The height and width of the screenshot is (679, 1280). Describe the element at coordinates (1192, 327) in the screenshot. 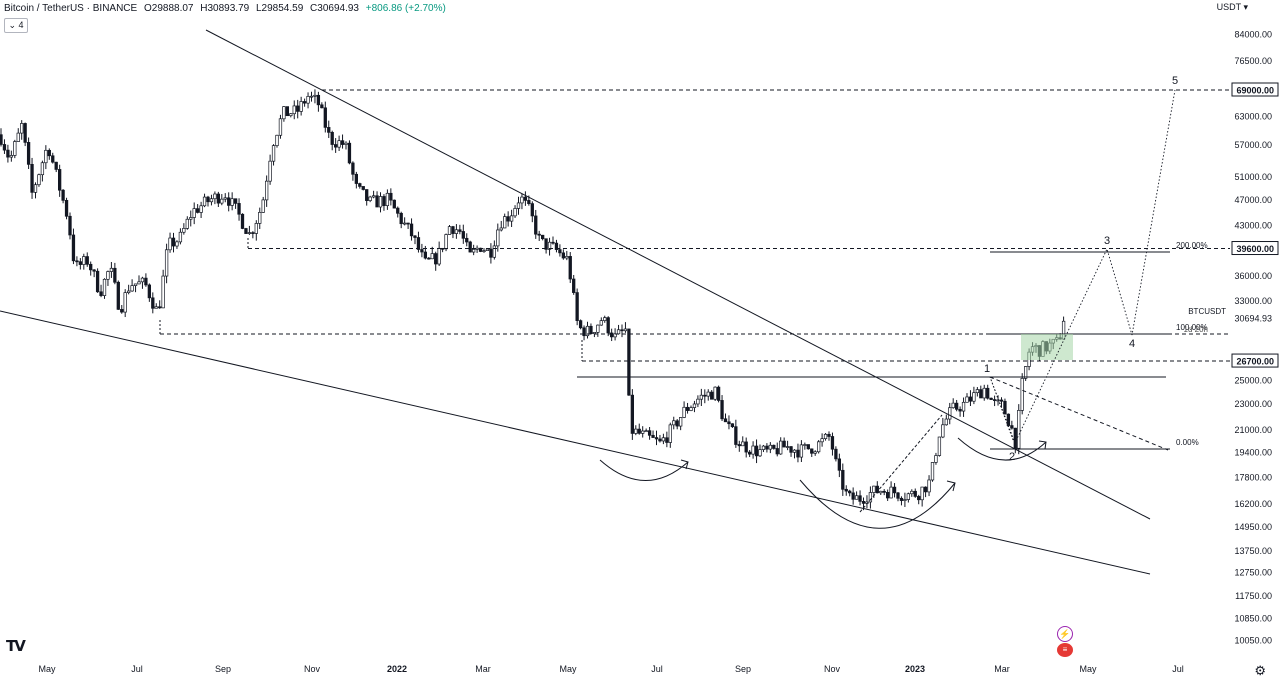

I see `fib-label-100: 100.00%` at that location.